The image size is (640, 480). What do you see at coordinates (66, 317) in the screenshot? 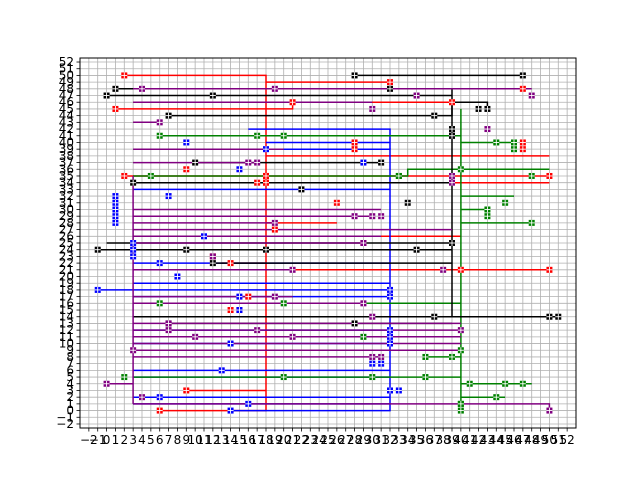
I see `y-tick-label: 14` at bounding box center [66, 317].